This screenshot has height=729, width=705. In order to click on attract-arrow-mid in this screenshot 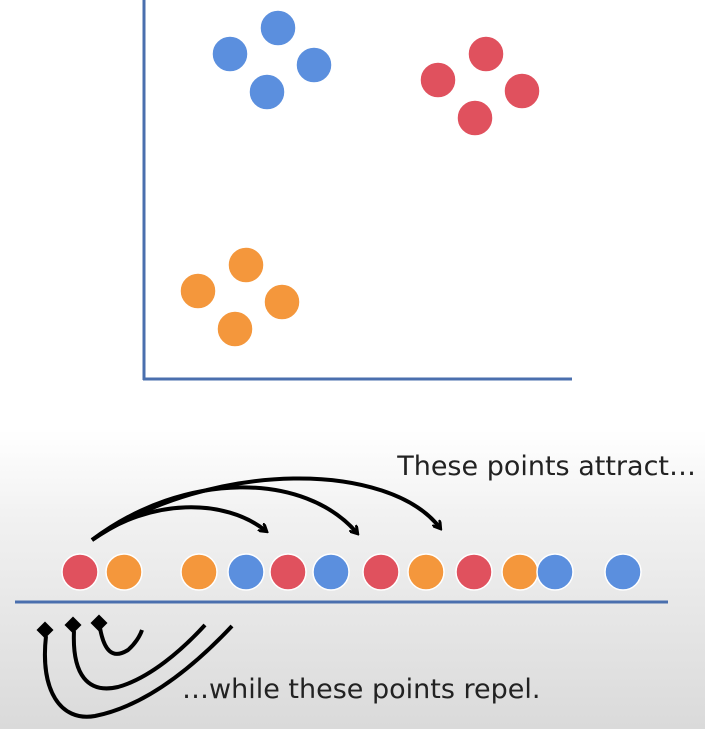, I will do `click(223, 513)`.